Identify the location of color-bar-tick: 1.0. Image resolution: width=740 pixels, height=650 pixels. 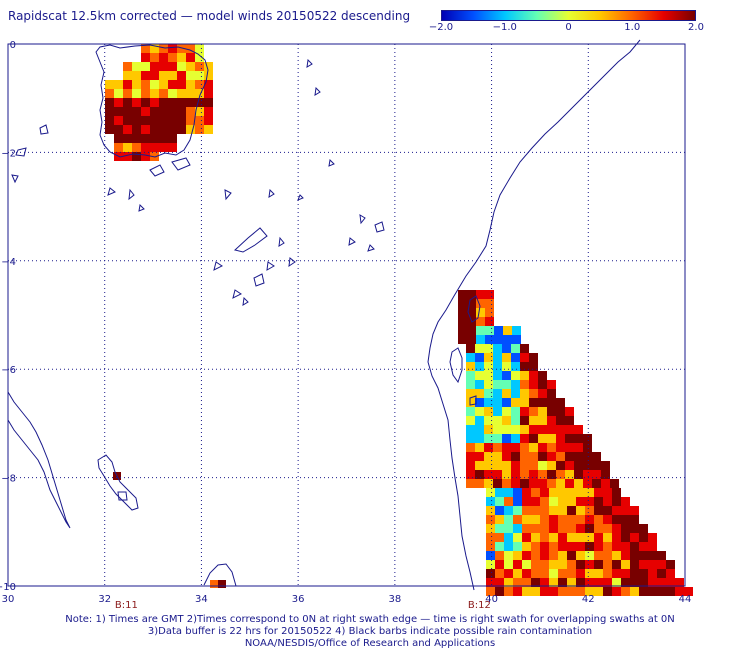
(632, 27).